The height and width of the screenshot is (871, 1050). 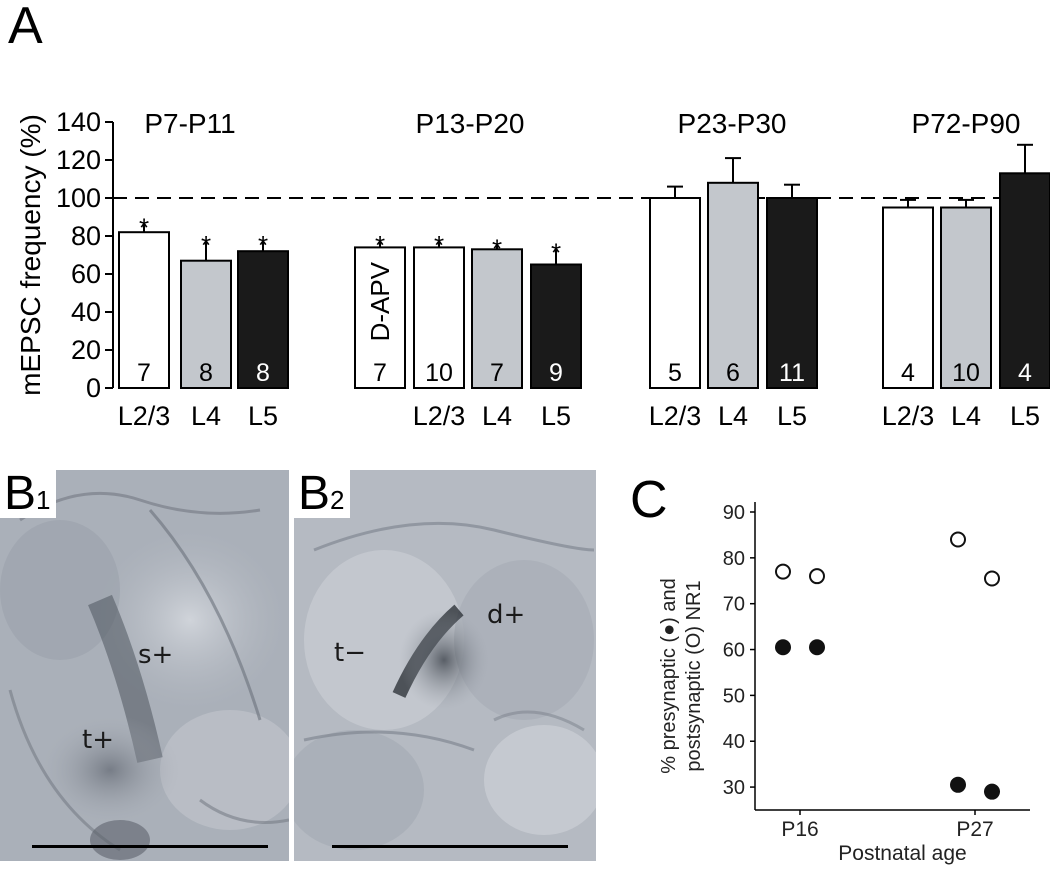 I want to click on x-axis-label: Postnatal age, so click(x=902, y=853).